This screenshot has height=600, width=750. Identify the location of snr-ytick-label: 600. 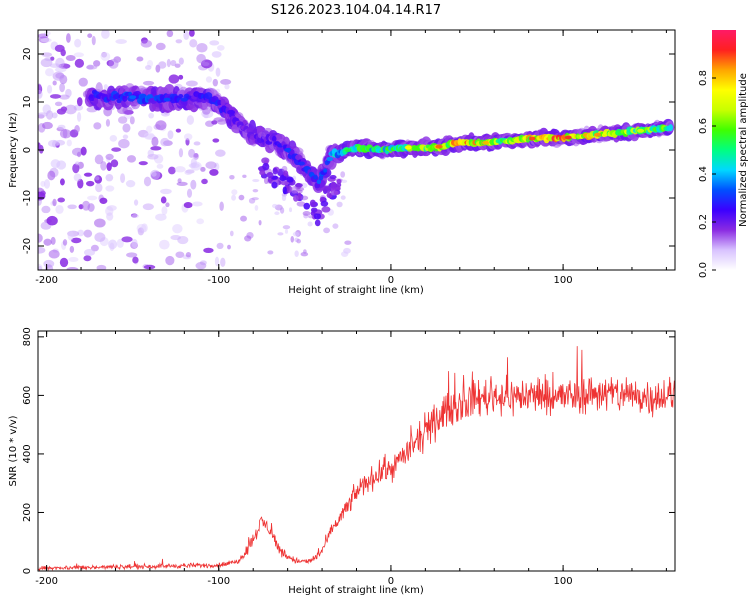
(27, 395).